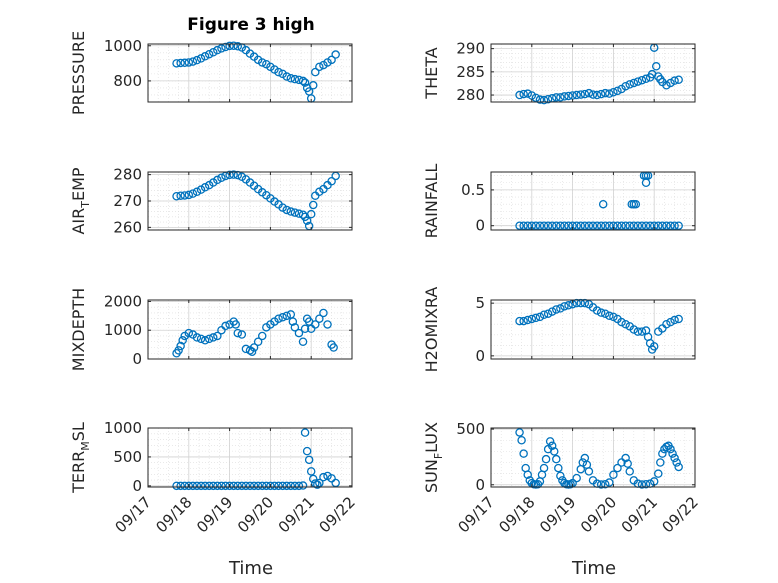 This screenshot has width=778, height=583. What do you see at coordinates (78, 329) in the screenshot?
I see `y-axis-label: MIXDEPTH` at bounding box center [78, 329].